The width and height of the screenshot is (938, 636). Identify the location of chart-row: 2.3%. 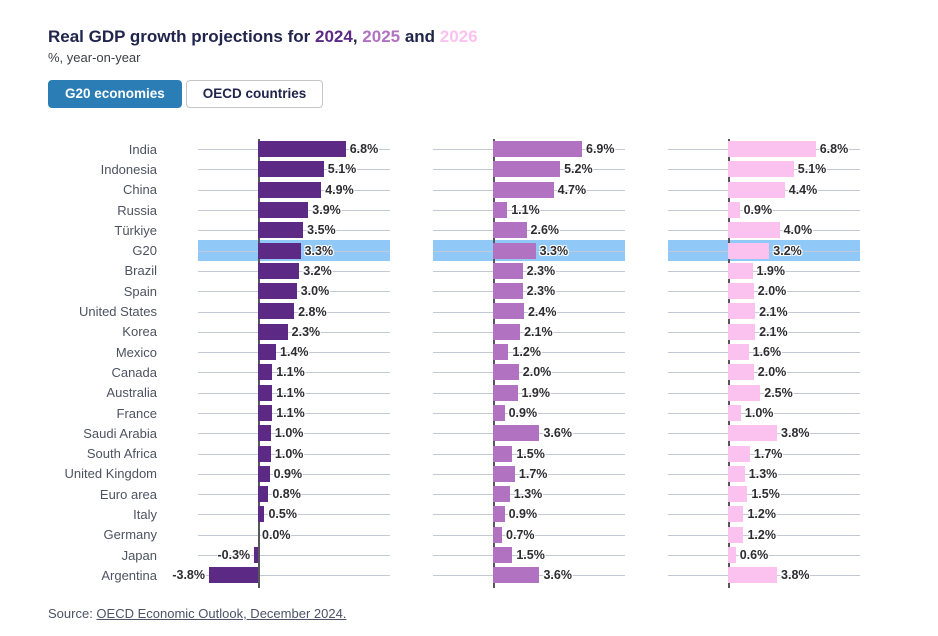
(529, 271).